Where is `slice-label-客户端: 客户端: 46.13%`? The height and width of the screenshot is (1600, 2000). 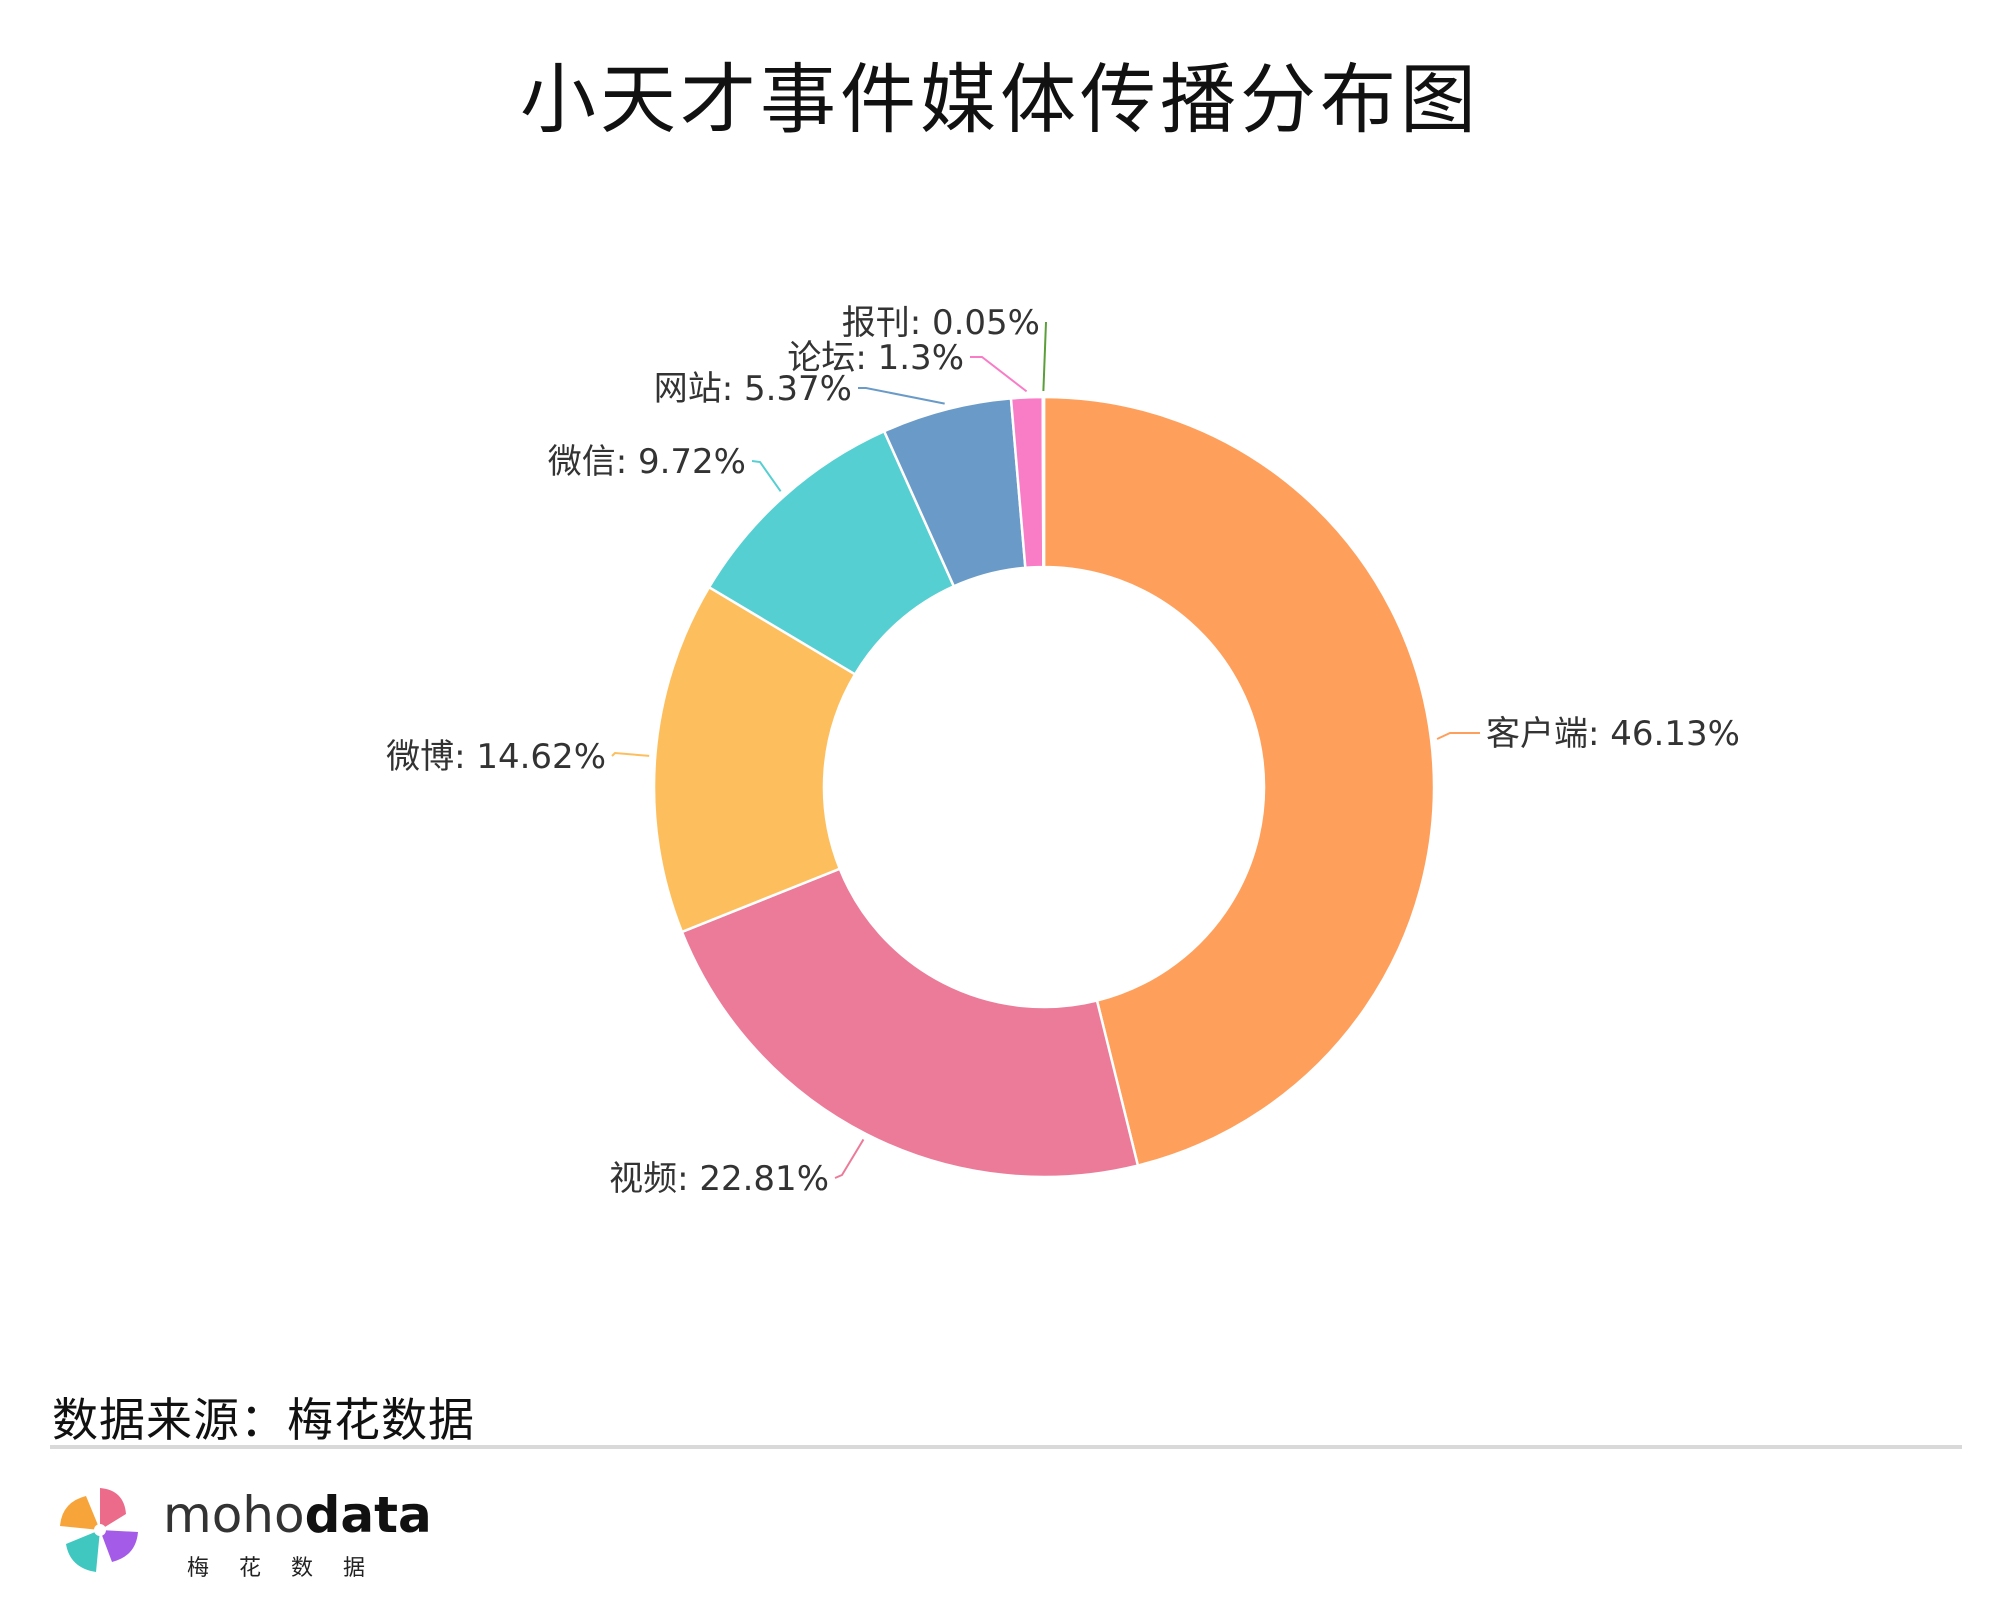 slice-label-客户端: 客户端: 46.13% is located at coordinates (1613, 734).